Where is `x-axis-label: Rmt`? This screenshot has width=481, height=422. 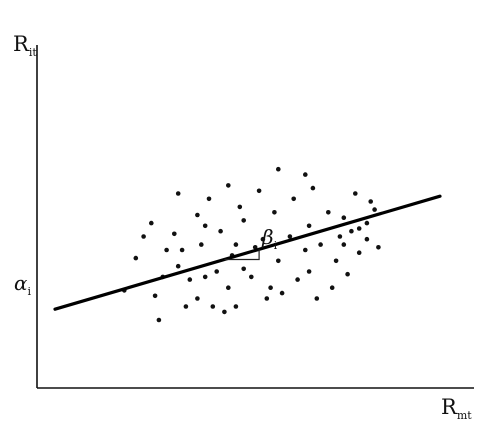 x-axis-label: Rmt is located at coordinates (456, 408).